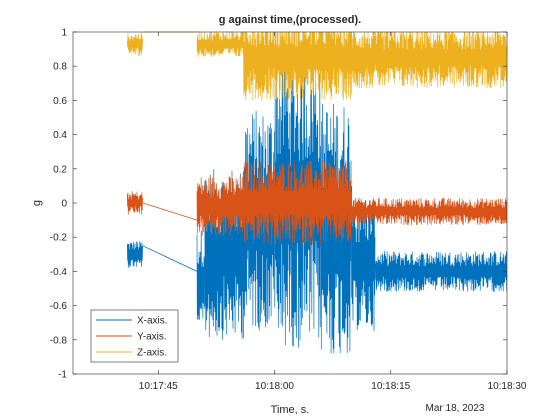  What do you see at coordinates (274, 386) in the screenshot?
I see `x-tick-label: 10:18:00` at bounding box center [274, 386].